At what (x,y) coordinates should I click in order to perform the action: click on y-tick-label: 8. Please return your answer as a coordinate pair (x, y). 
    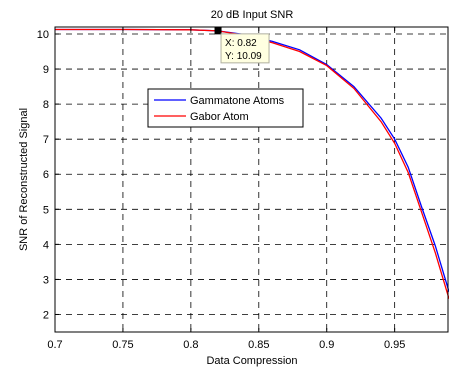
    Looking at the image, I should click on (46, 105).